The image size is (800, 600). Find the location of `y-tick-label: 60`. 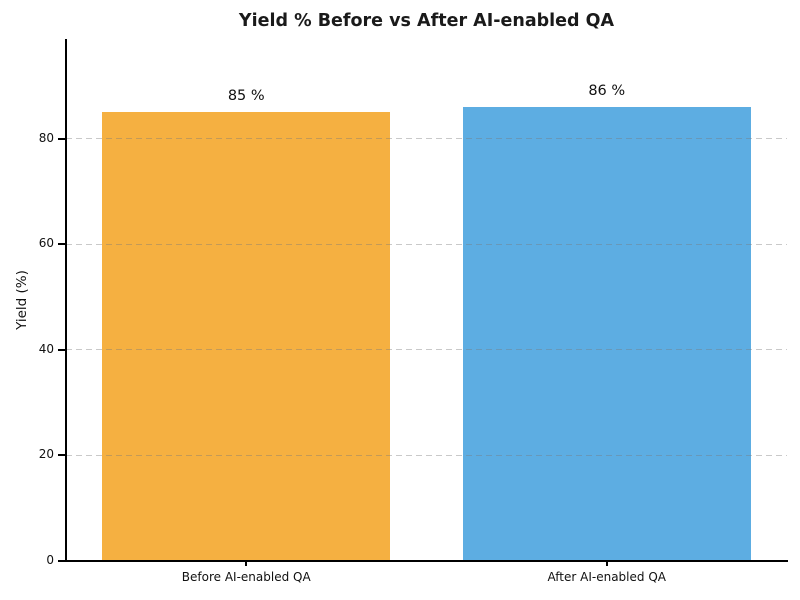

y-tick-label: 60 is located at coordinates (46, 243).